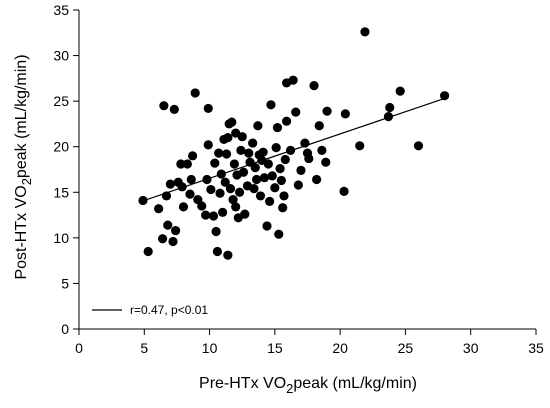 The image size is (550, 408). I want to click on y-tick-label: 20, so click(61, 147).